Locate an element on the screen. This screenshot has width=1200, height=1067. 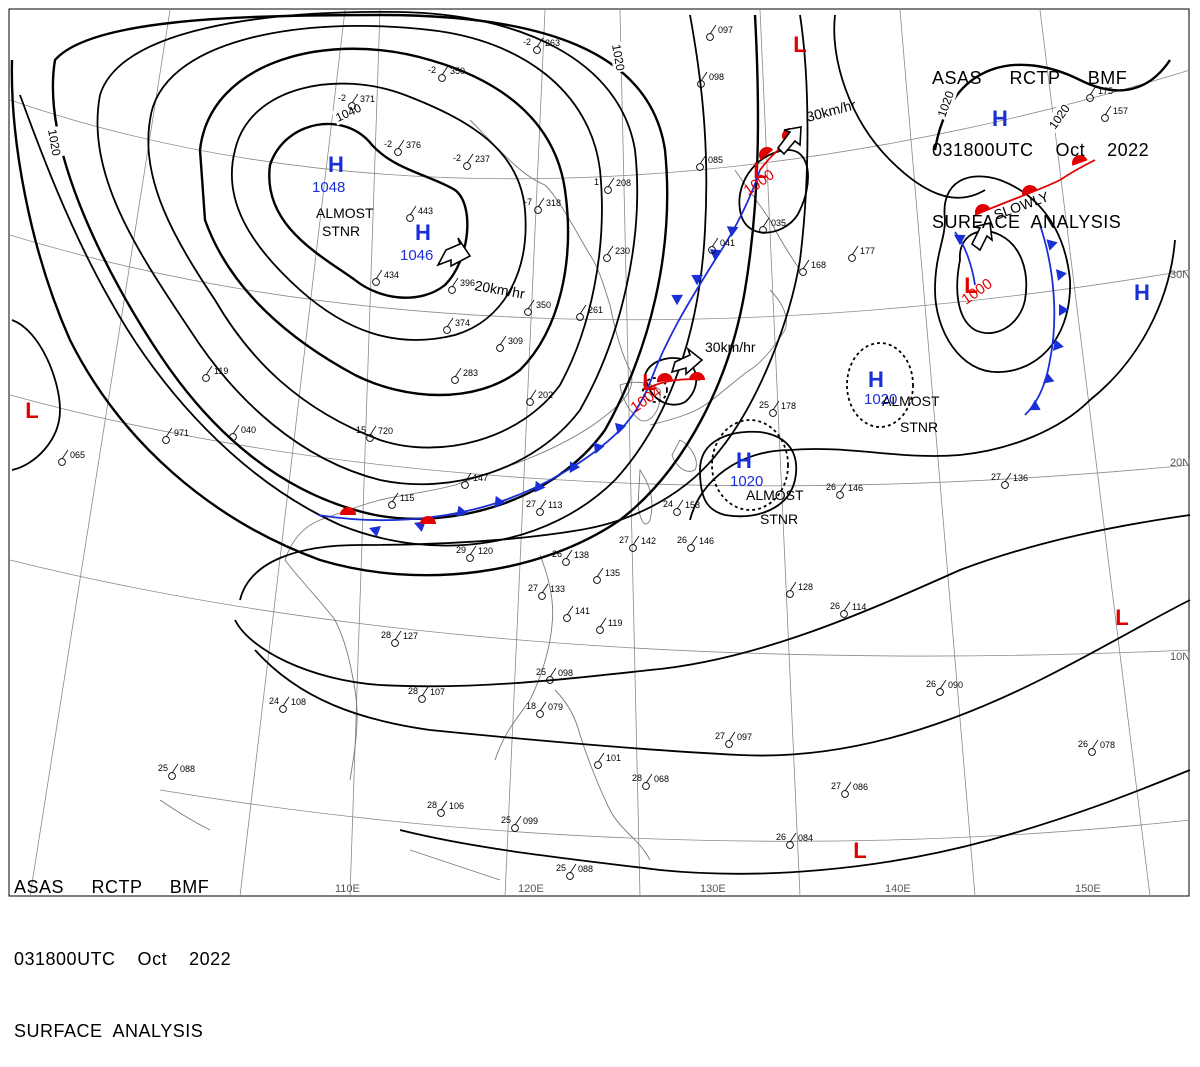
station-pressure: 119 is located at coordinates (615, 623).